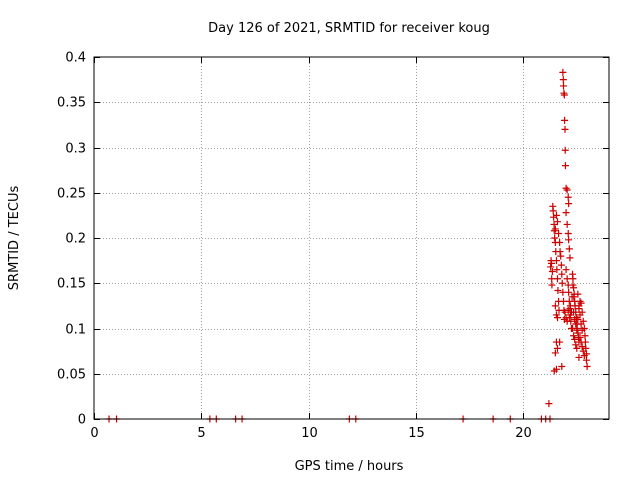 The image size is (640, 480). Describe the element at coordinates (416, 433) in the screenshot. I see `x-tick-label: 15` at that location.